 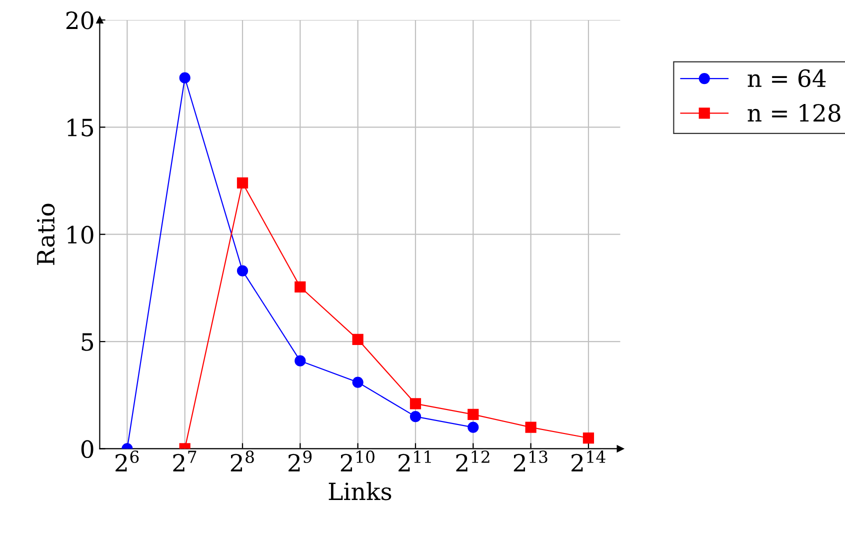 What do you see at coordinates (473, 461) in the screenshot?
I see `x-tick-label: 2$^{12}$` at bounding box center [473, 461].